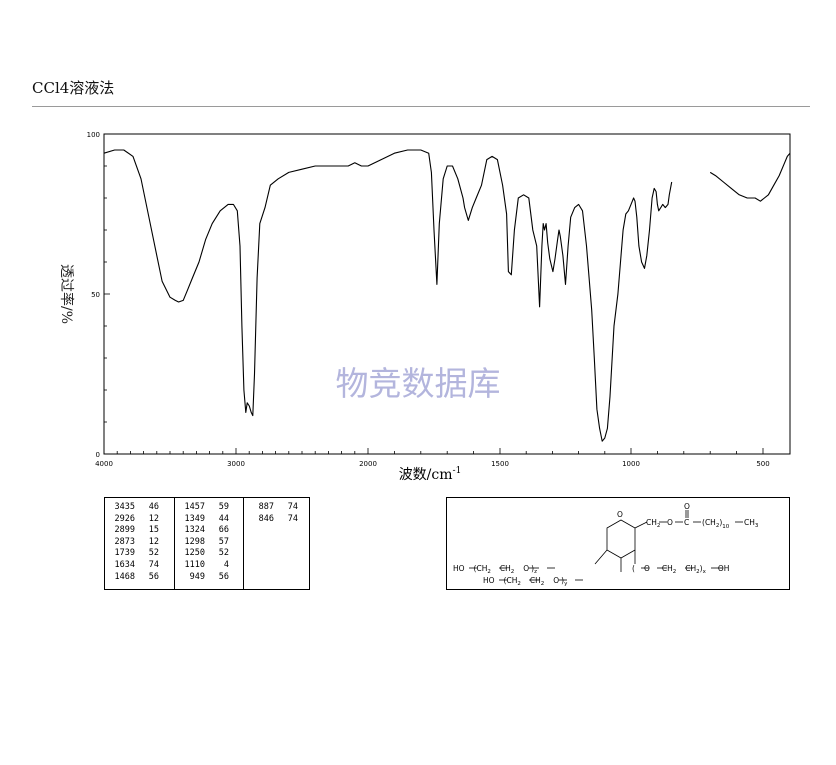  What do you see at coordinates (221, 519) in the screenshot?
I see `peak-transmittance: 44` at bounding box center [221, 519].